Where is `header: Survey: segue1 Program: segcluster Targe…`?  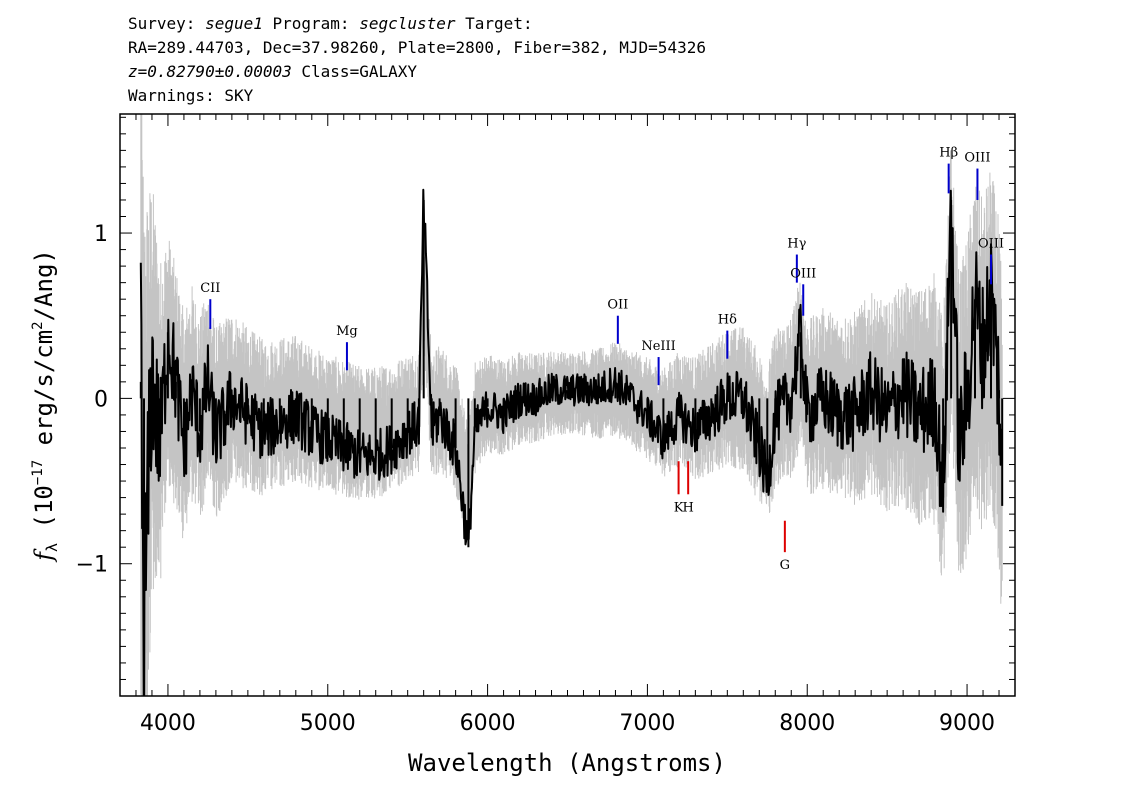 header: Survey: segue1 Program: segcluster Targe… is located at coordinates (417, 59).